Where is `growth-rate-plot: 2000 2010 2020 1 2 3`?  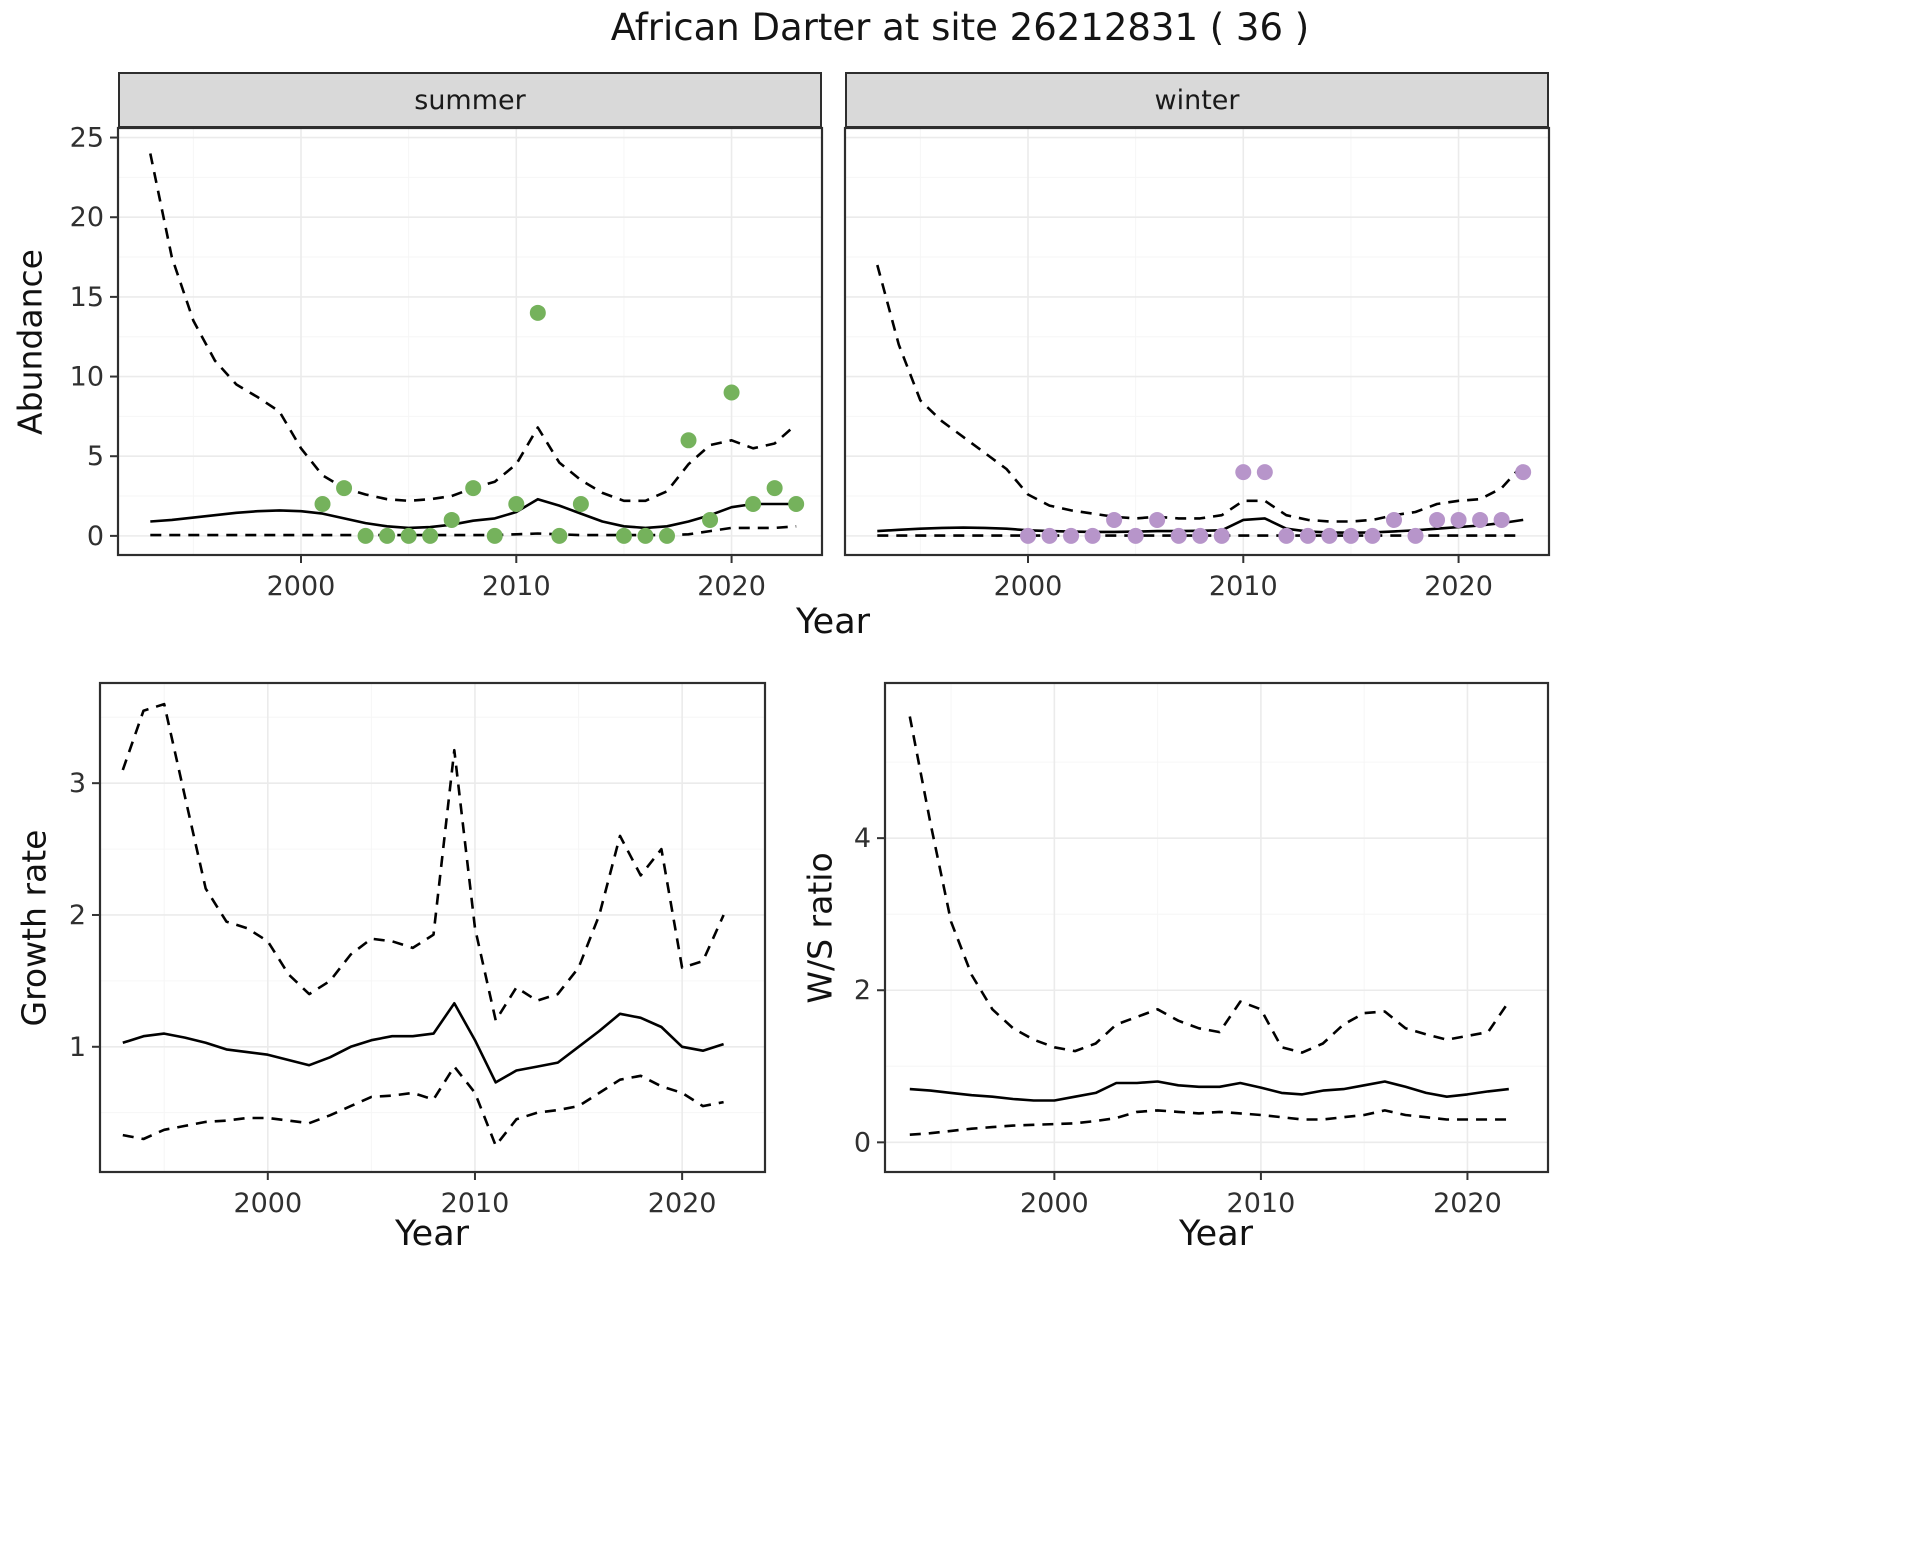 growth-rate-plot: 2000 2010 2020 1 2 3 is located at coordinates (418, 950).